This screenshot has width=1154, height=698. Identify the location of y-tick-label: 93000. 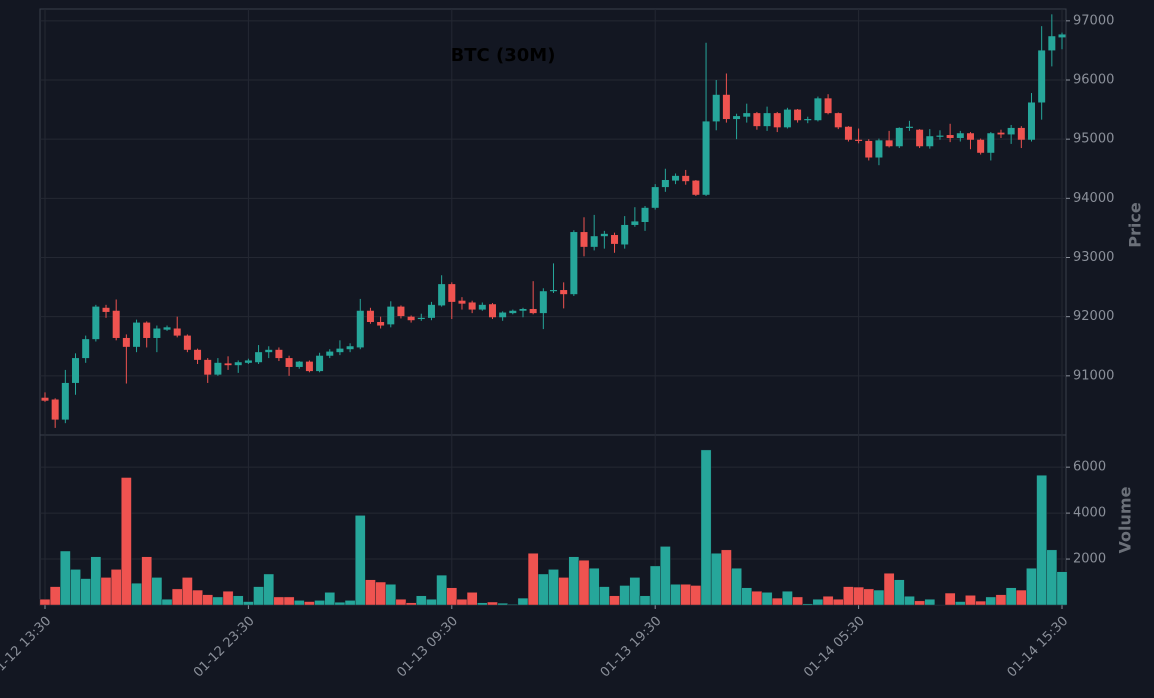
(1093, 257).